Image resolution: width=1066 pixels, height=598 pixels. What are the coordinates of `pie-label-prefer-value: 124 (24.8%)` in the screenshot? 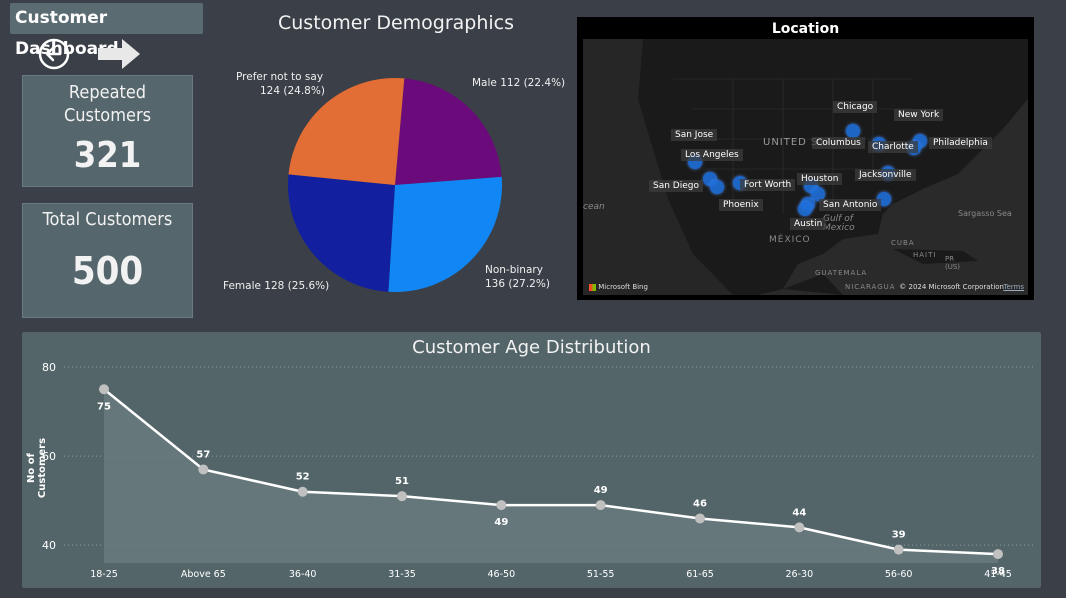 It's located at (292, 91).